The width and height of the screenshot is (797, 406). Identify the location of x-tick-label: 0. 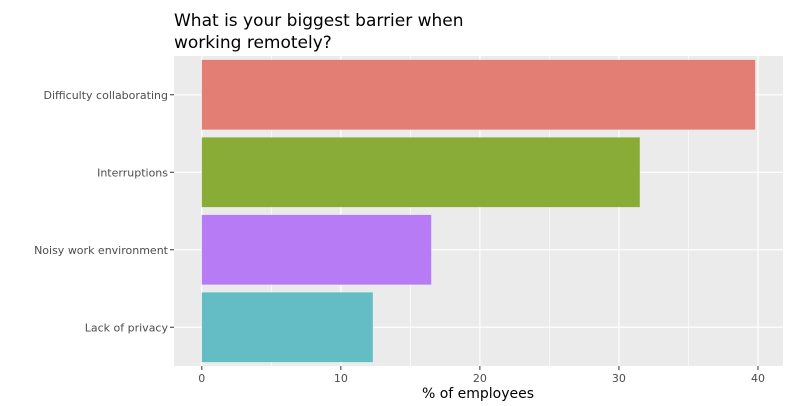
(201, 378).